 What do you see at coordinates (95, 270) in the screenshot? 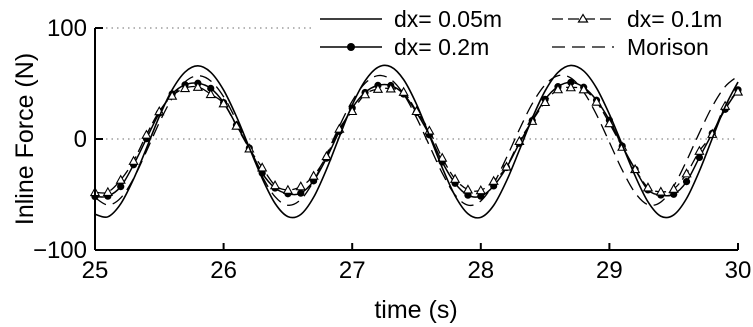
I see `x-tick-label-25: 25` at bounding box center [95, 270].